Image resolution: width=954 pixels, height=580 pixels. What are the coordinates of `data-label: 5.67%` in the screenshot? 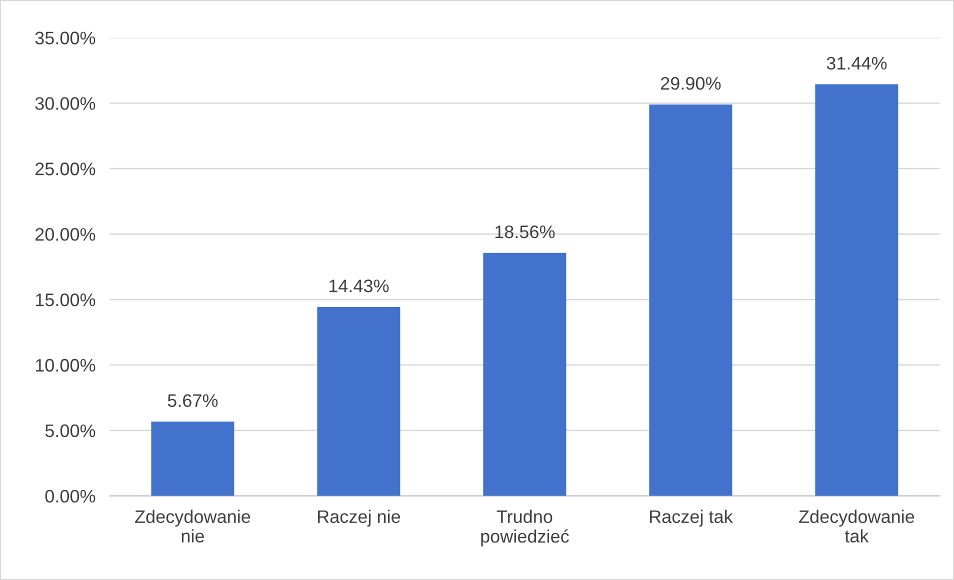 It's located at (193, 400).